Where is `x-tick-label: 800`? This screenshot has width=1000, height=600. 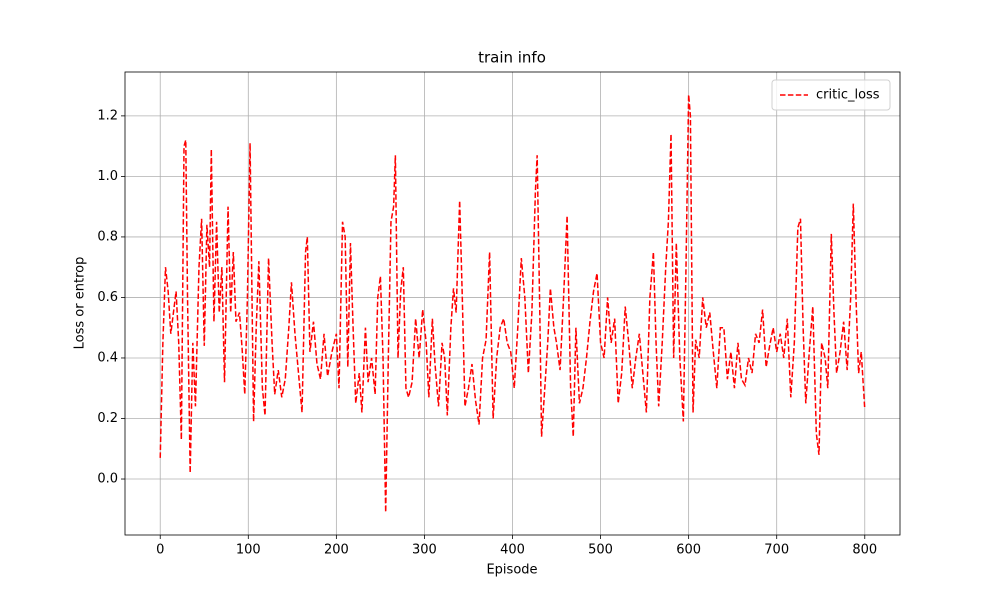 x-tick-label: 800 is located at coordinates (864, 550).